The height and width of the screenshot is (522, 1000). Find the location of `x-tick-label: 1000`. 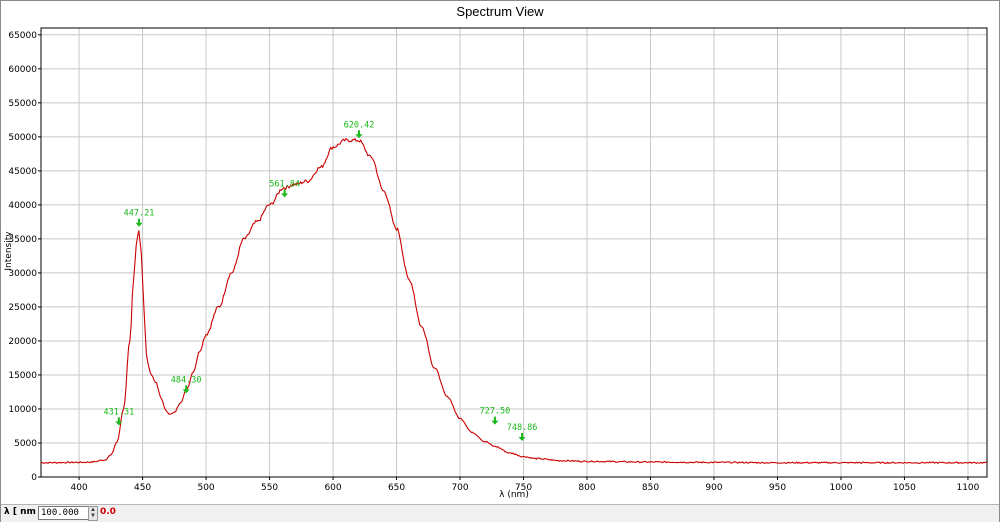

x-tick-label: 1000 is located at coordinates (841, 488).